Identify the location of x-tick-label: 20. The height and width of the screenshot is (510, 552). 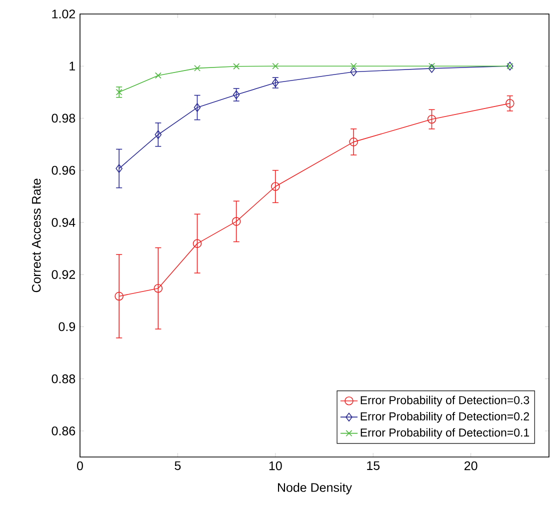
(471, 465).